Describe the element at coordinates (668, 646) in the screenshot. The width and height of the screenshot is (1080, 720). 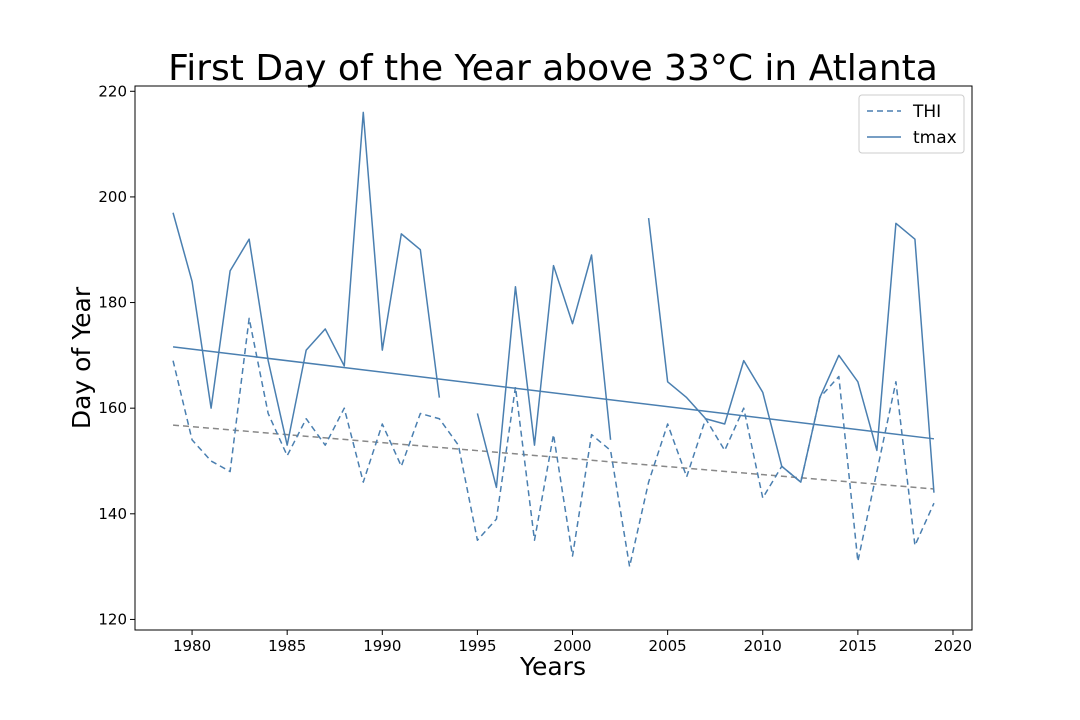
I see `x-tick-label: 2005` at that location.